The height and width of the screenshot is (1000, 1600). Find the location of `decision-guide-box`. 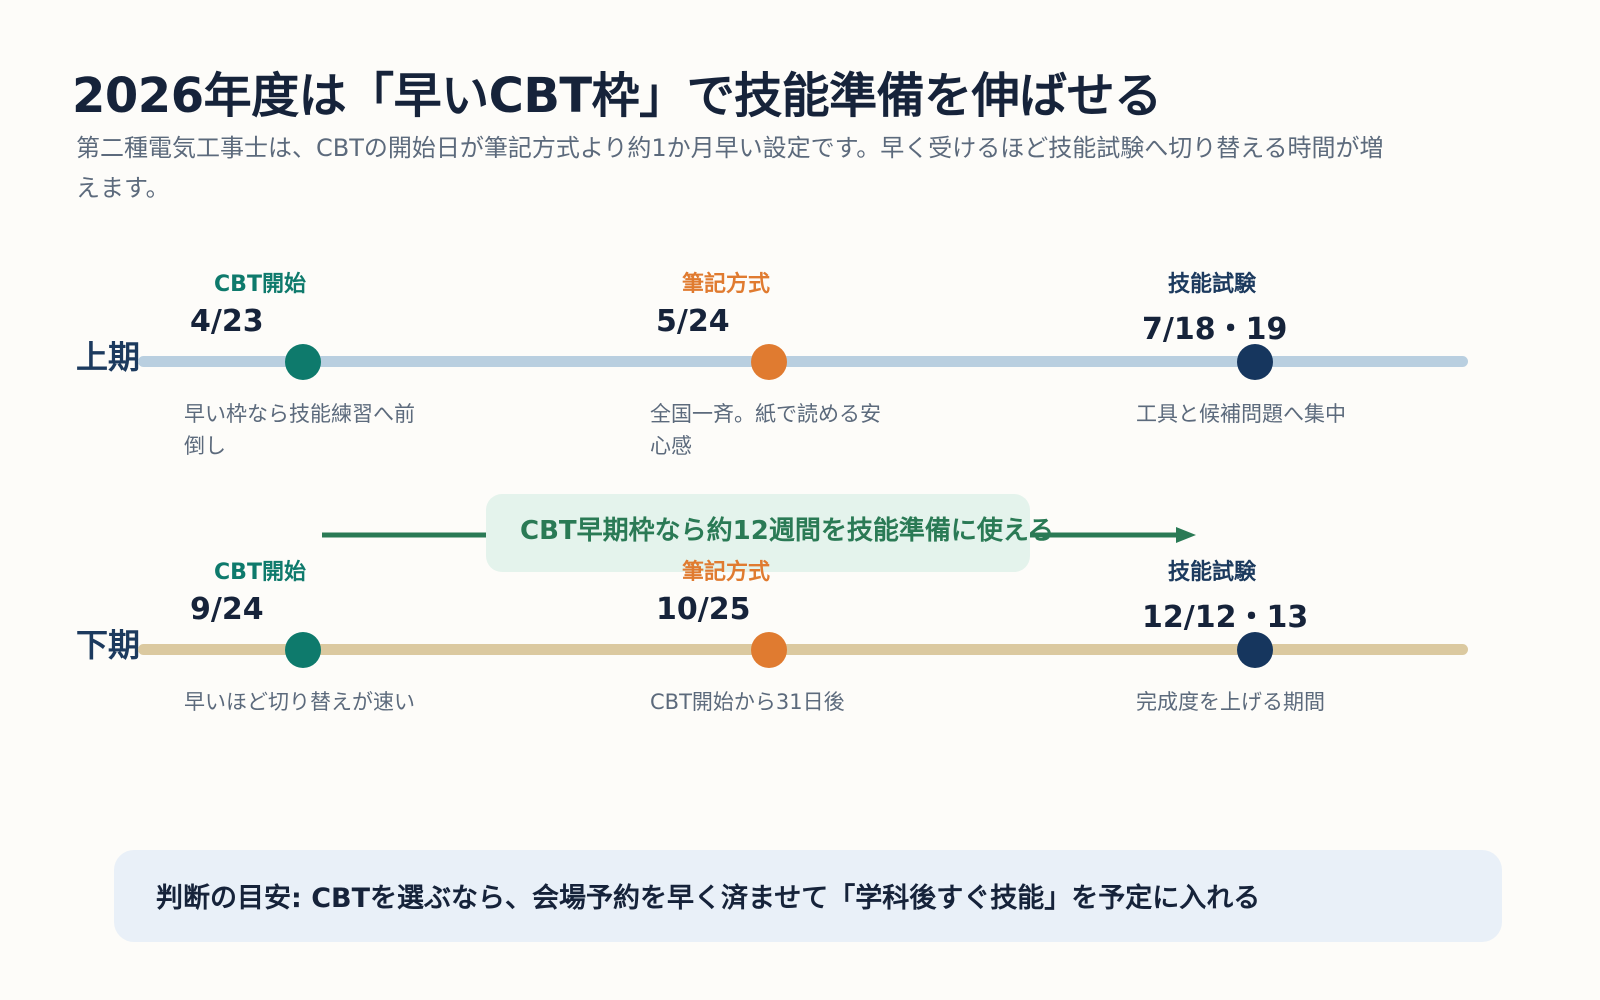

decision-guide-box is located at coordinates (808, 896).